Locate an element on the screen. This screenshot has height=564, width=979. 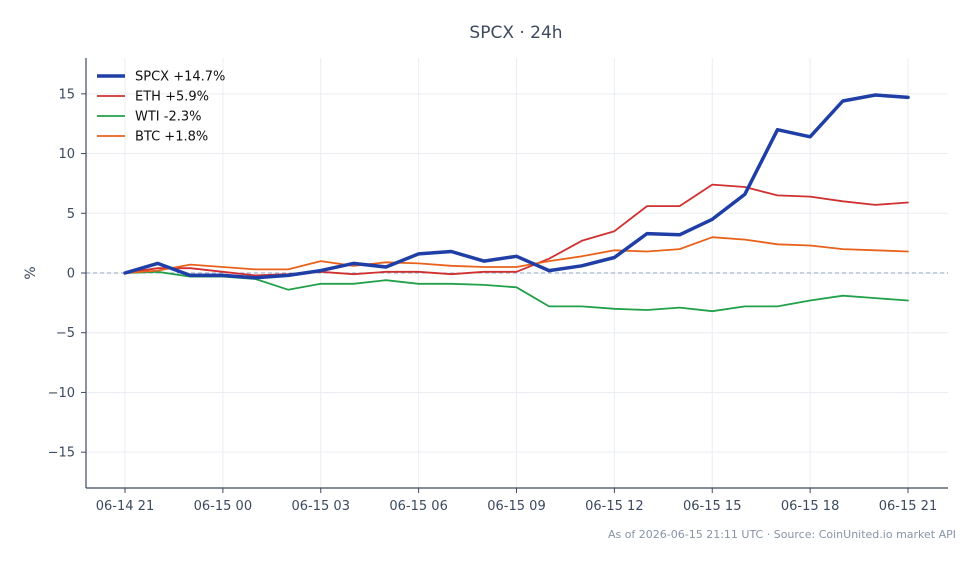
y-tick-label: 10 is located at coordinates (66, 154).